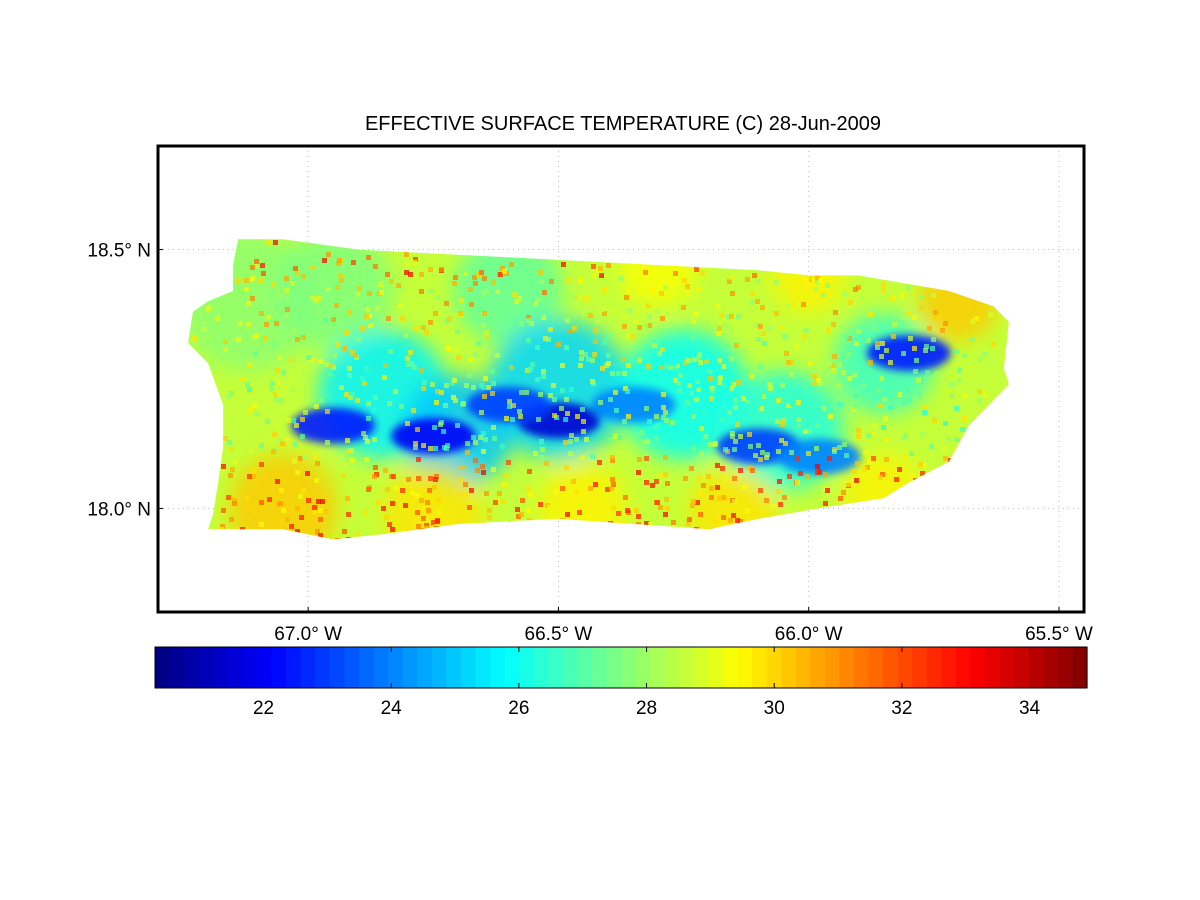 The image size is (1200, 900). What do you see at coordinates (559, 634) in the screenshot?
I see `longitude-tick-label: 66.5° W` at bounding box center [559, 634].